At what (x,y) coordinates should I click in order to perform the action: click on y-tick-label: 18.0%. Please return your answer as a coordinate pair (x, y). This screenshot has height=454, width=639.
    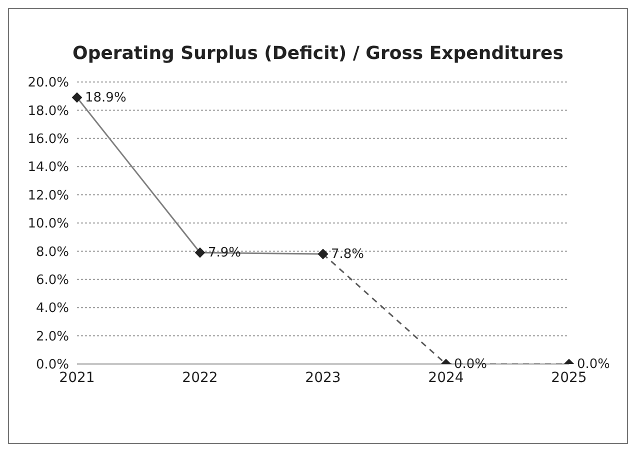
    Looking at the image, I should click on (48, 111).